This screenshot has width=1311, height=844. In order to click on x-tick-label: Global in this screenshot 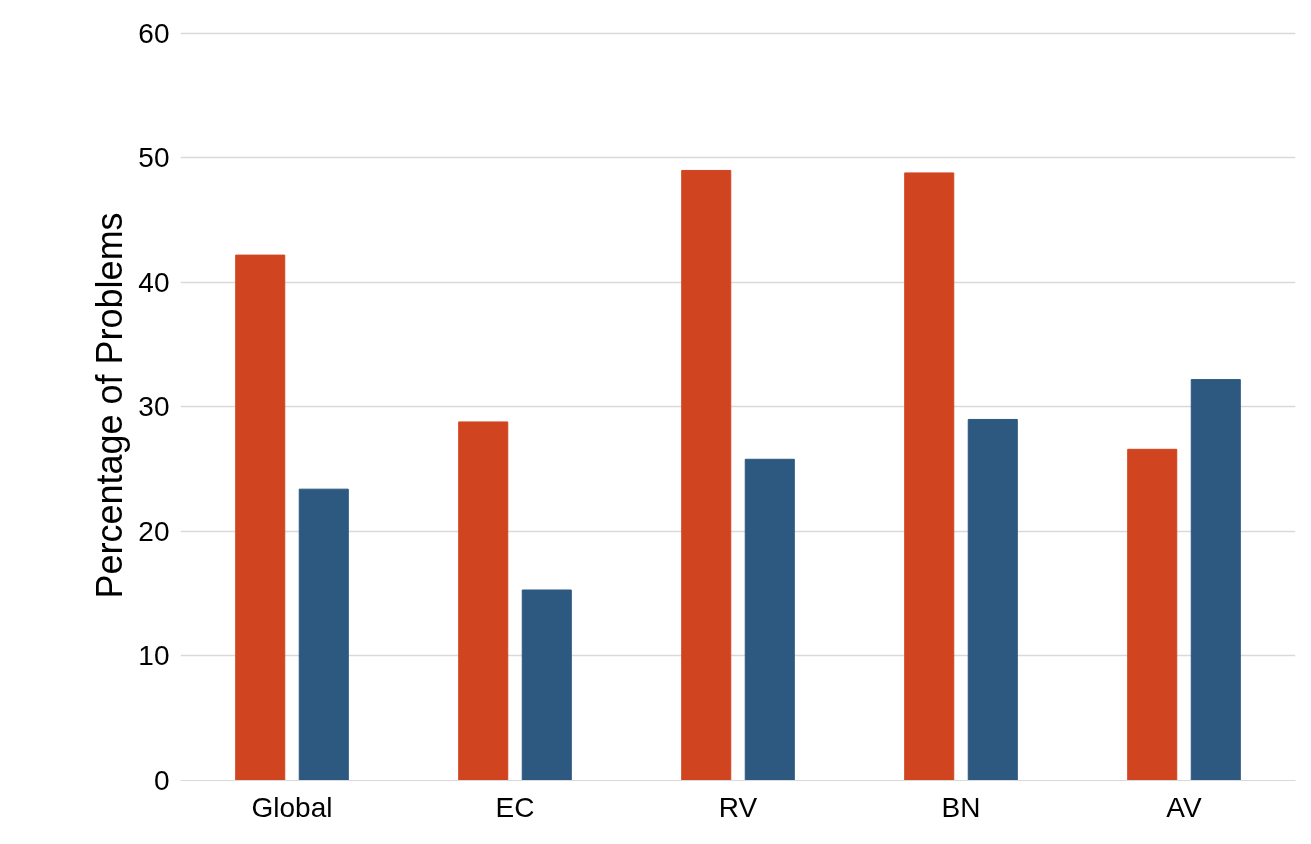, I will do `click(292, 807)`.